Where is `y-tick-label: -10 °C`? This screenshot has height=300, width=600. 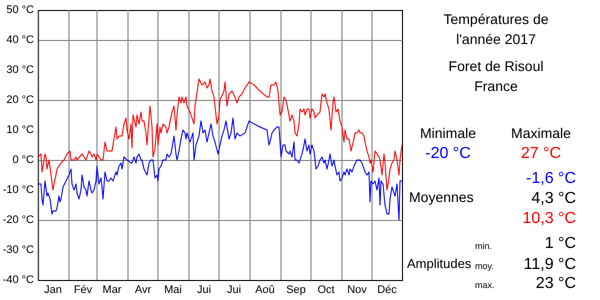 y-tick-label: -10 °C is located at coordinates (18, 190).